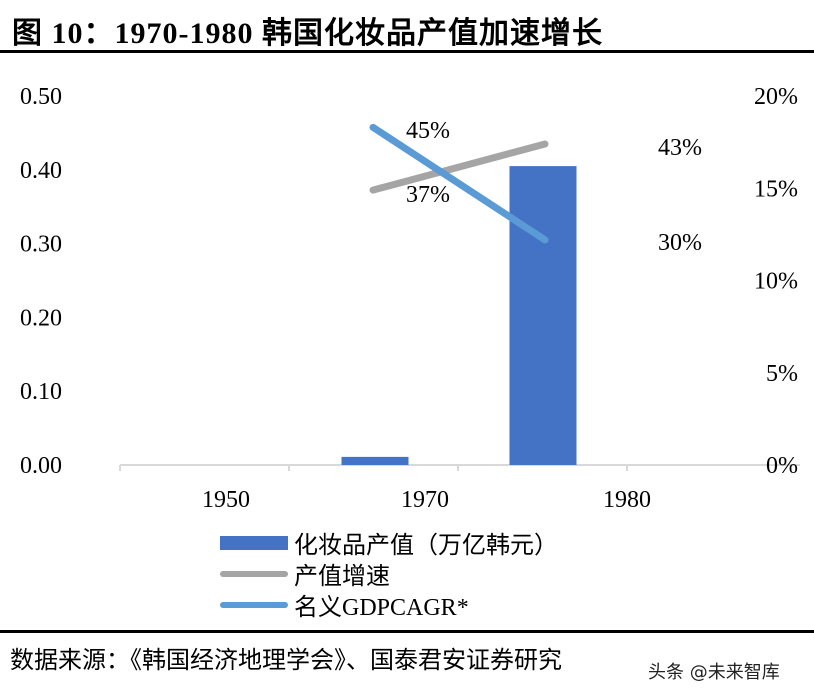 This screenshot has width=814, height=699. What do you see at coordinates (426, 546) in the screenshot?
I see `legend-label: 化妆品产值（万亿韩元）` at bounding box center [426, 546].